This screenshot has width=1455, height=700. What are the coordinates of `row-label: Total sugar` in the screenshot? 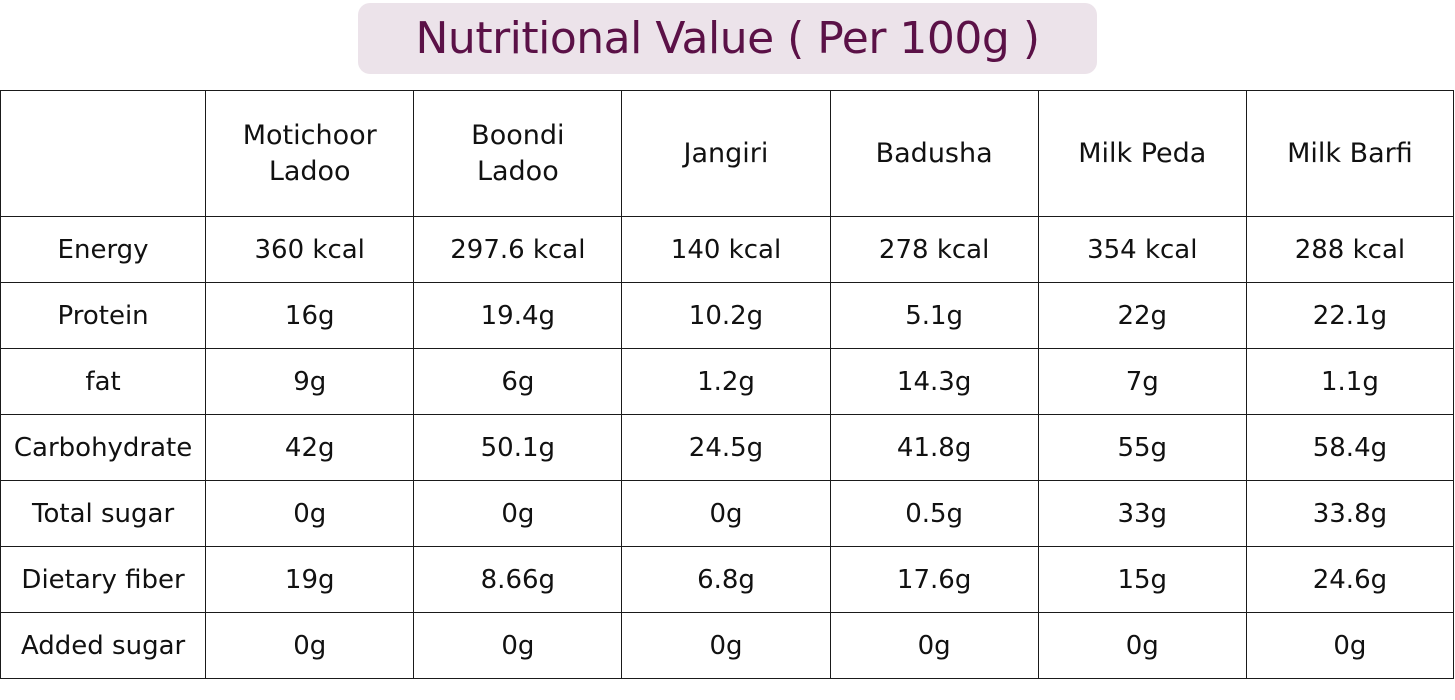 It's located at (103, 513).